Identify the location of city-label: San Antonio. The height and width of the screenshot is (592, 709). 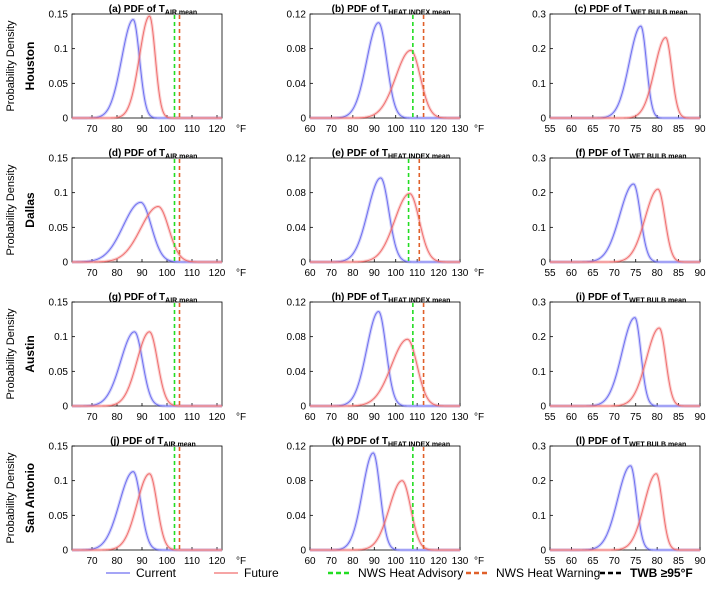
(30, 498).